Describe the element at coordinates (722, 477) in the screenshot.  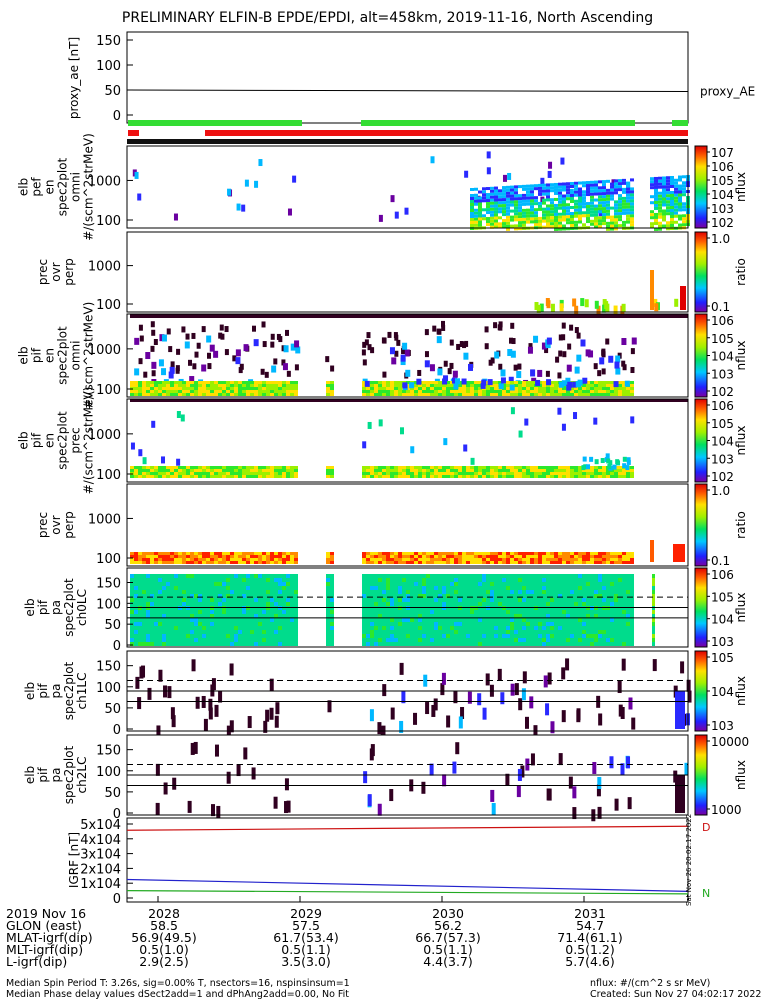
I see `colorbar-tick-label: 102` at that location.